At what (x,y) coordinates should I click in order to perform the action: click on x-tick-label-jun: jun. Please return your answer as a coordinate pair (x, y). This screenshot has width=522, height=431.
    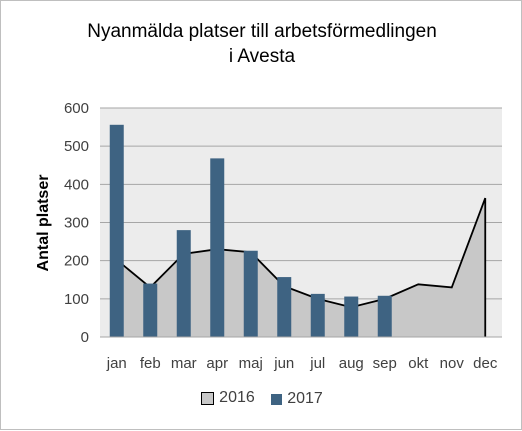
    Looking at the image, I should click on (283, 363).